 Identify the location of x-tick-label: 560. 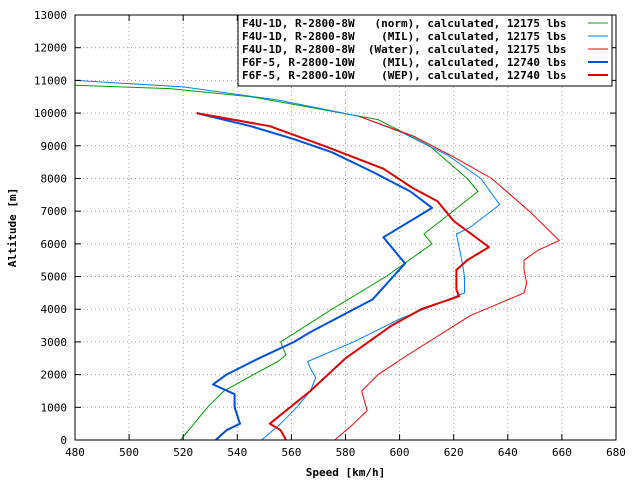
(291, 452).